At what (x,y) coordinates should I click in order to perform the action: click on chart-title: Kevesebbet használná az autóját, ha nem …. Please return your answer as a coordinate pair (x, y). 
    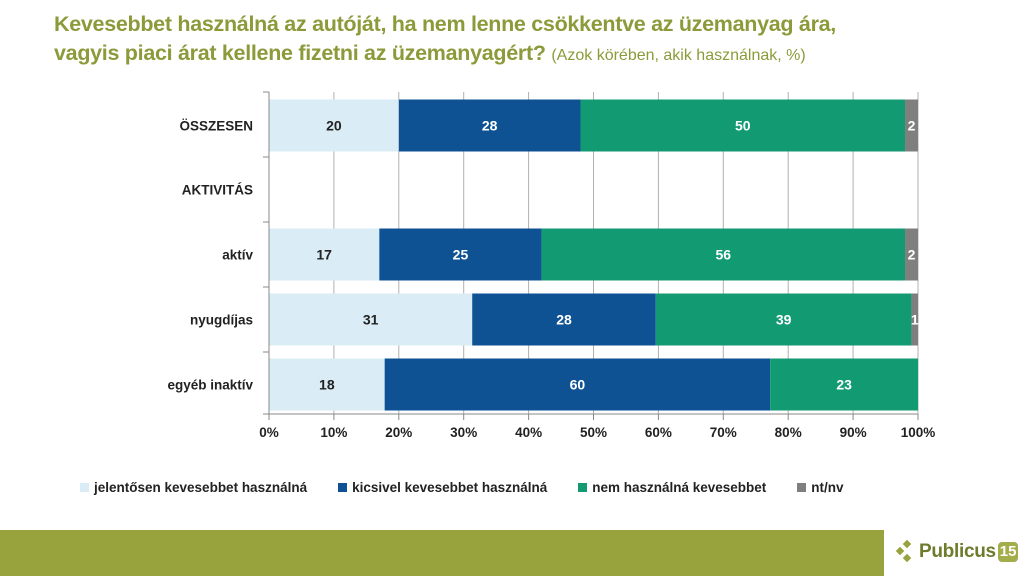
    Looking at the image, I should click on (504, 40).